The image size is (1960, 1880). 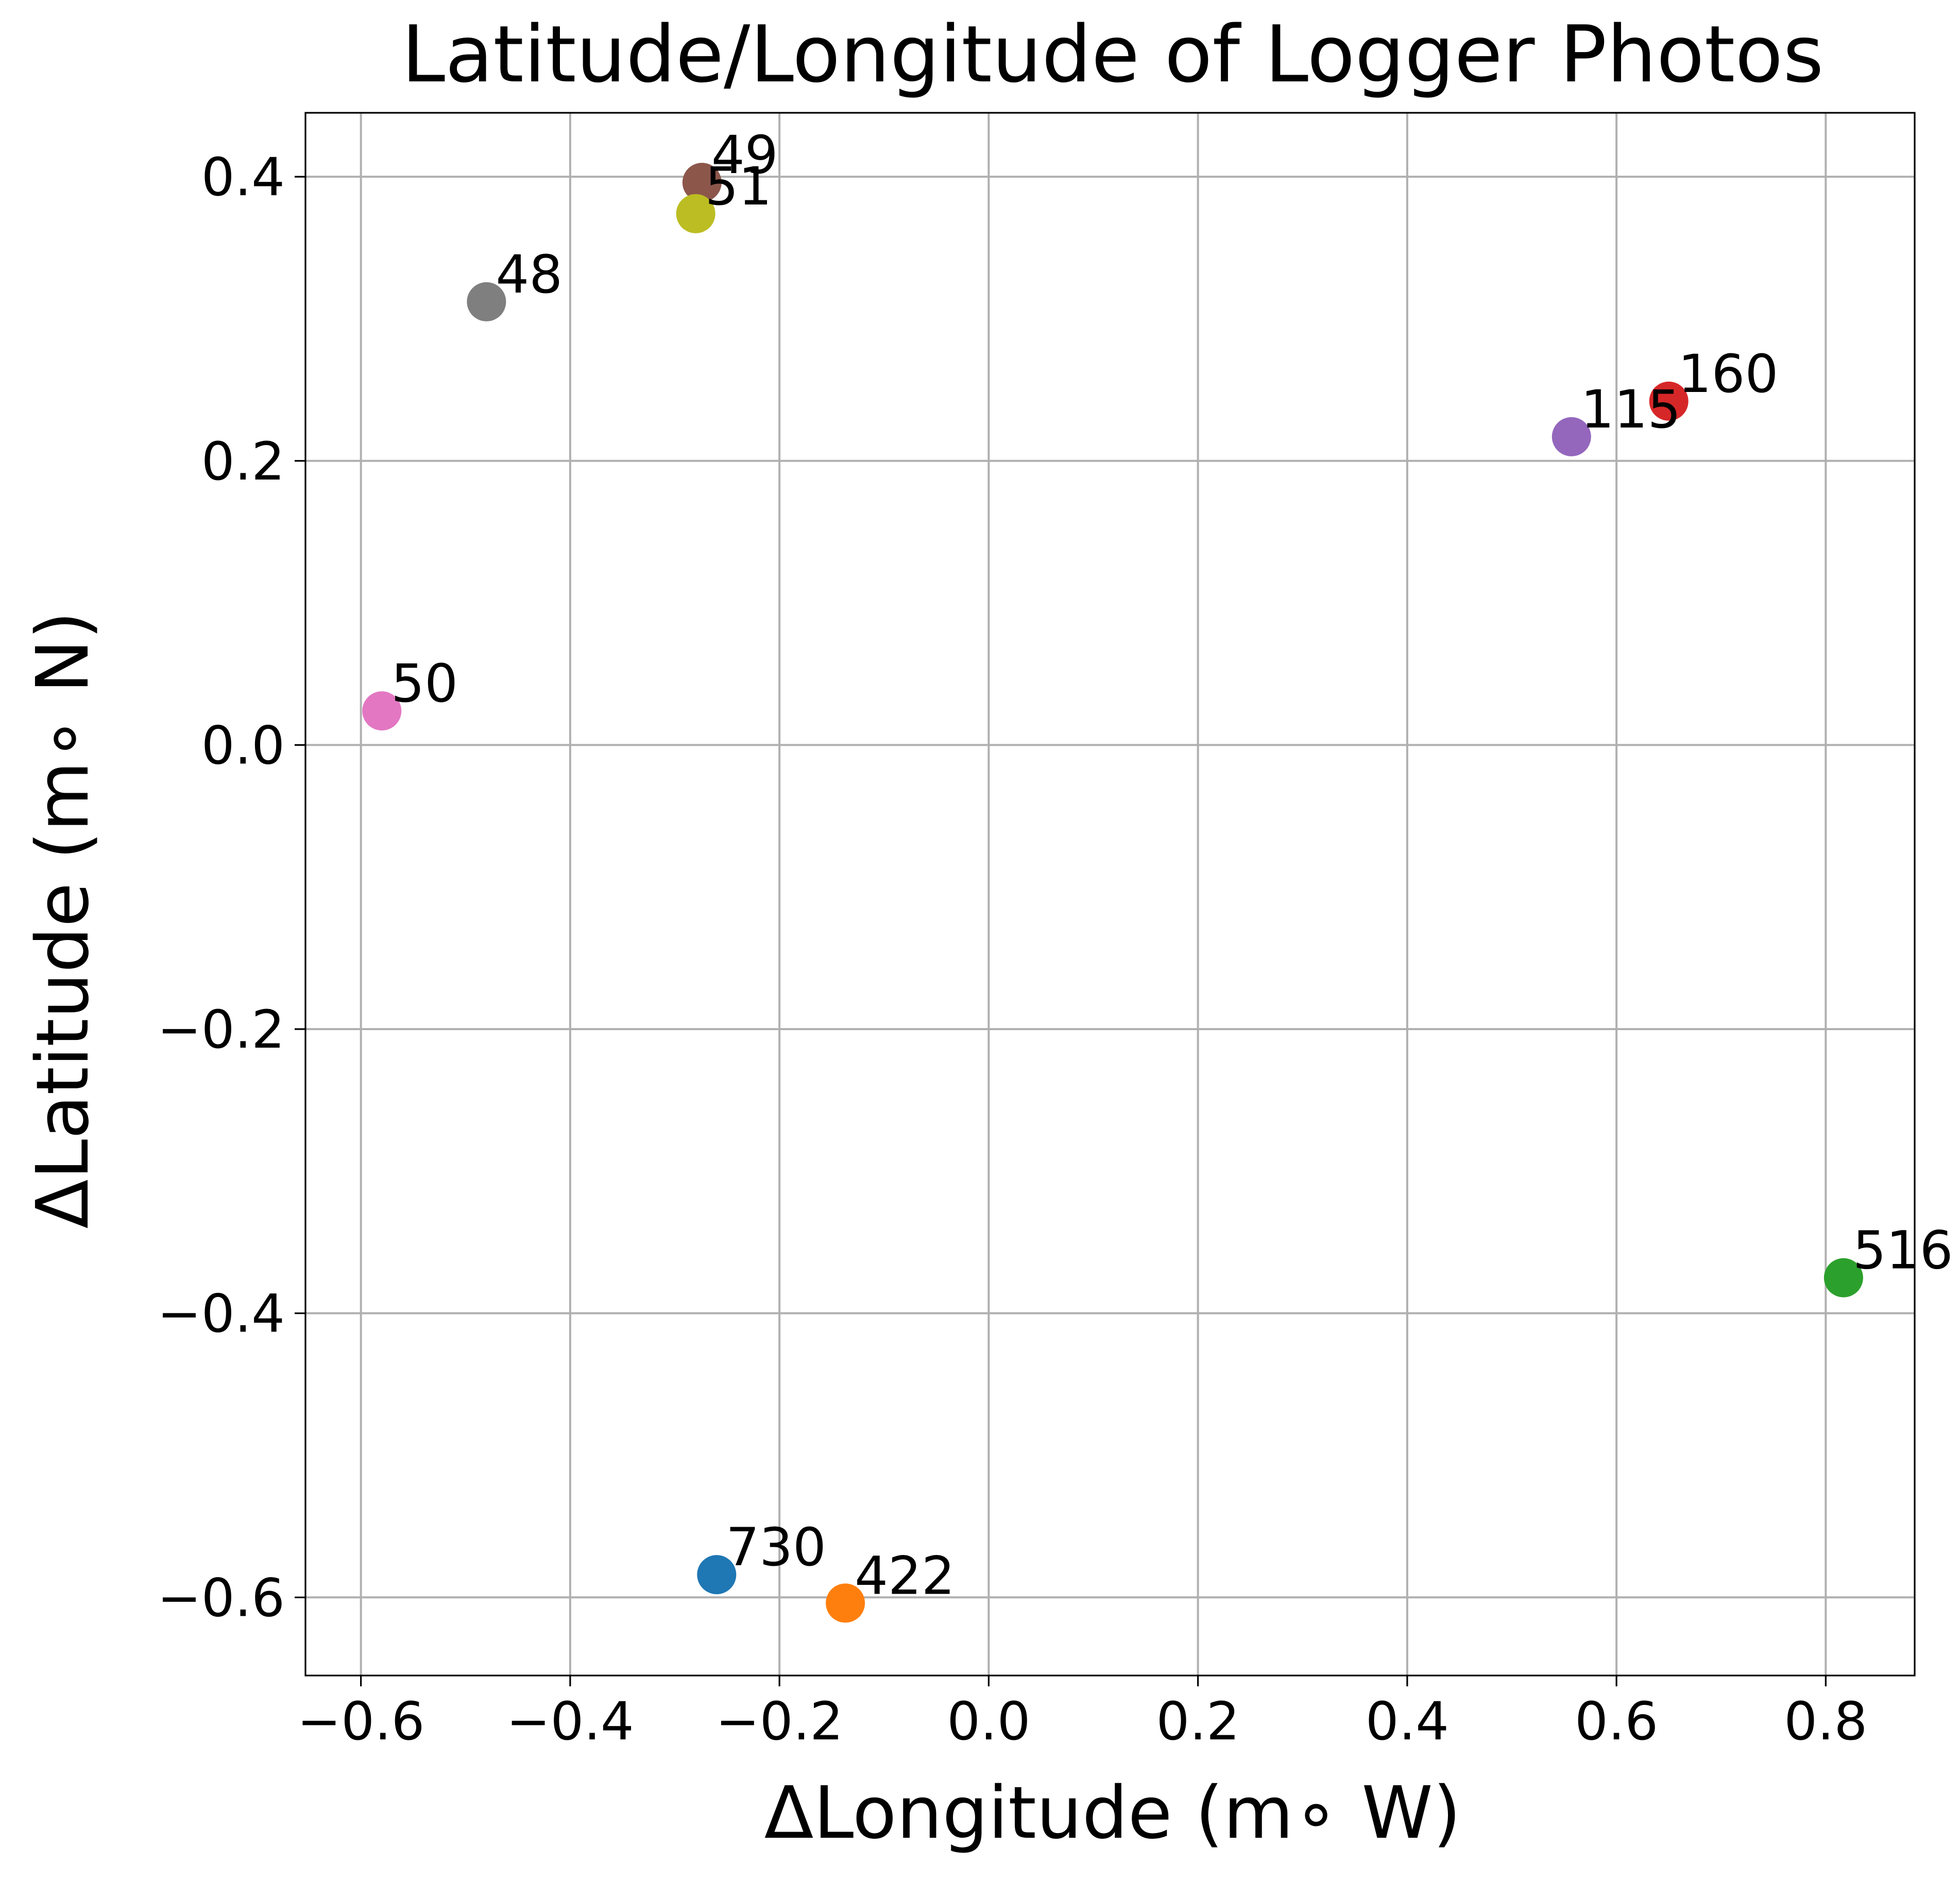 What do you see at coordinates (776, 1547) in the screenshot?
I see `point-label-730: 730` at bounding box center [776, 1547].